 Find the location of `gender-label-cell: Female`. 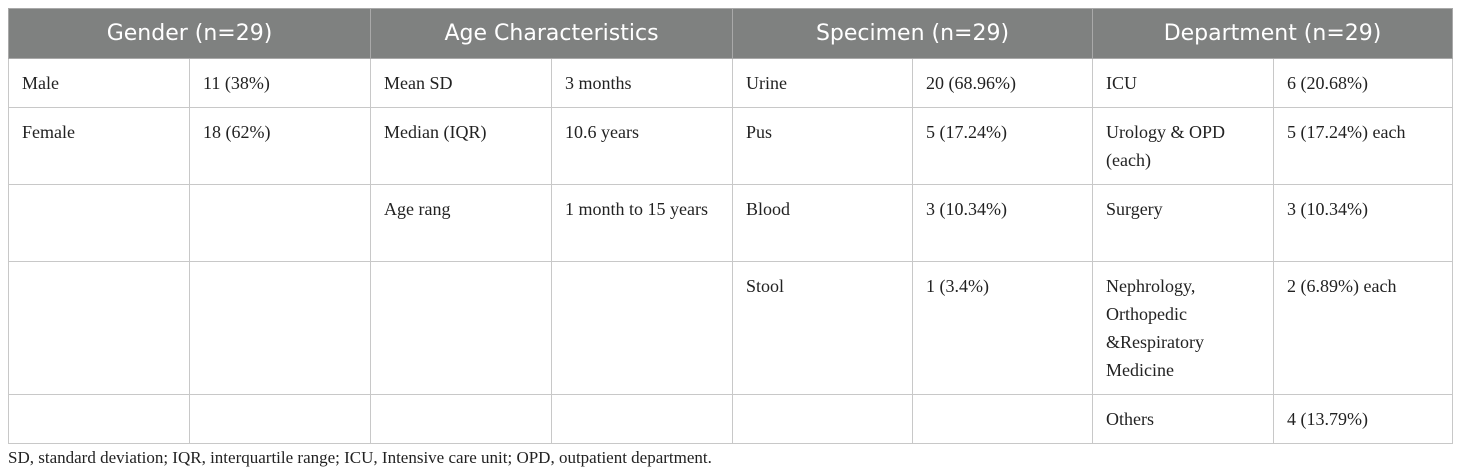

gender-label-cell: Female is located at coordinates (99, 146).